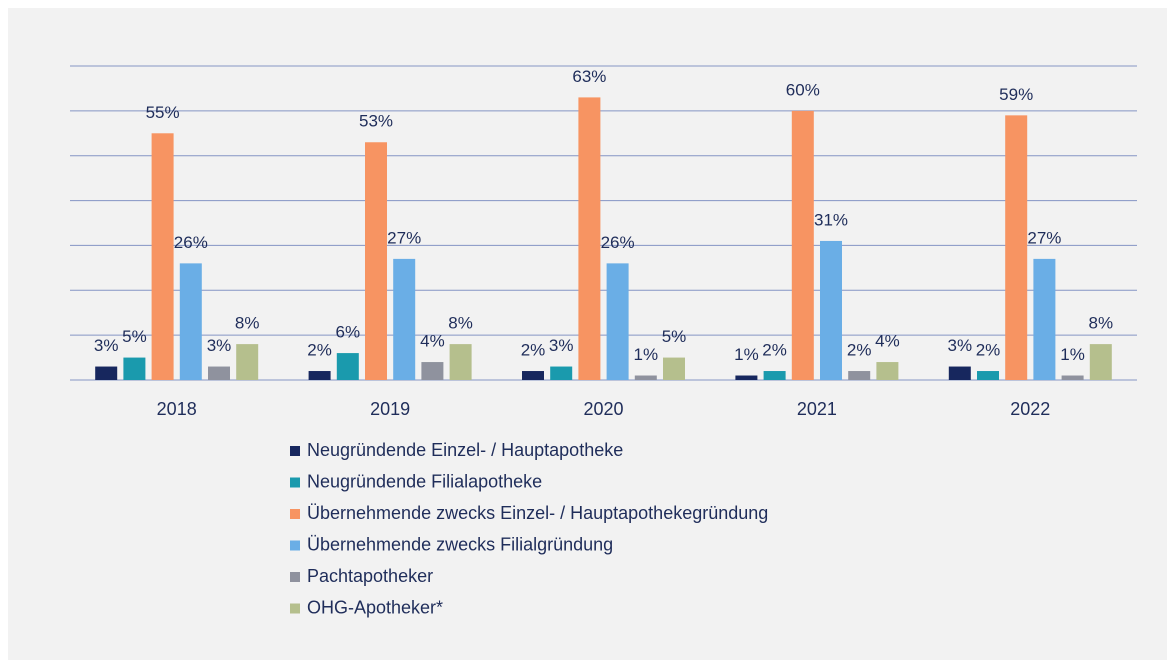 This screenshot has width=1175, height=670. I want to click on legend-label: Pachtapotheker, so click(370, 576).